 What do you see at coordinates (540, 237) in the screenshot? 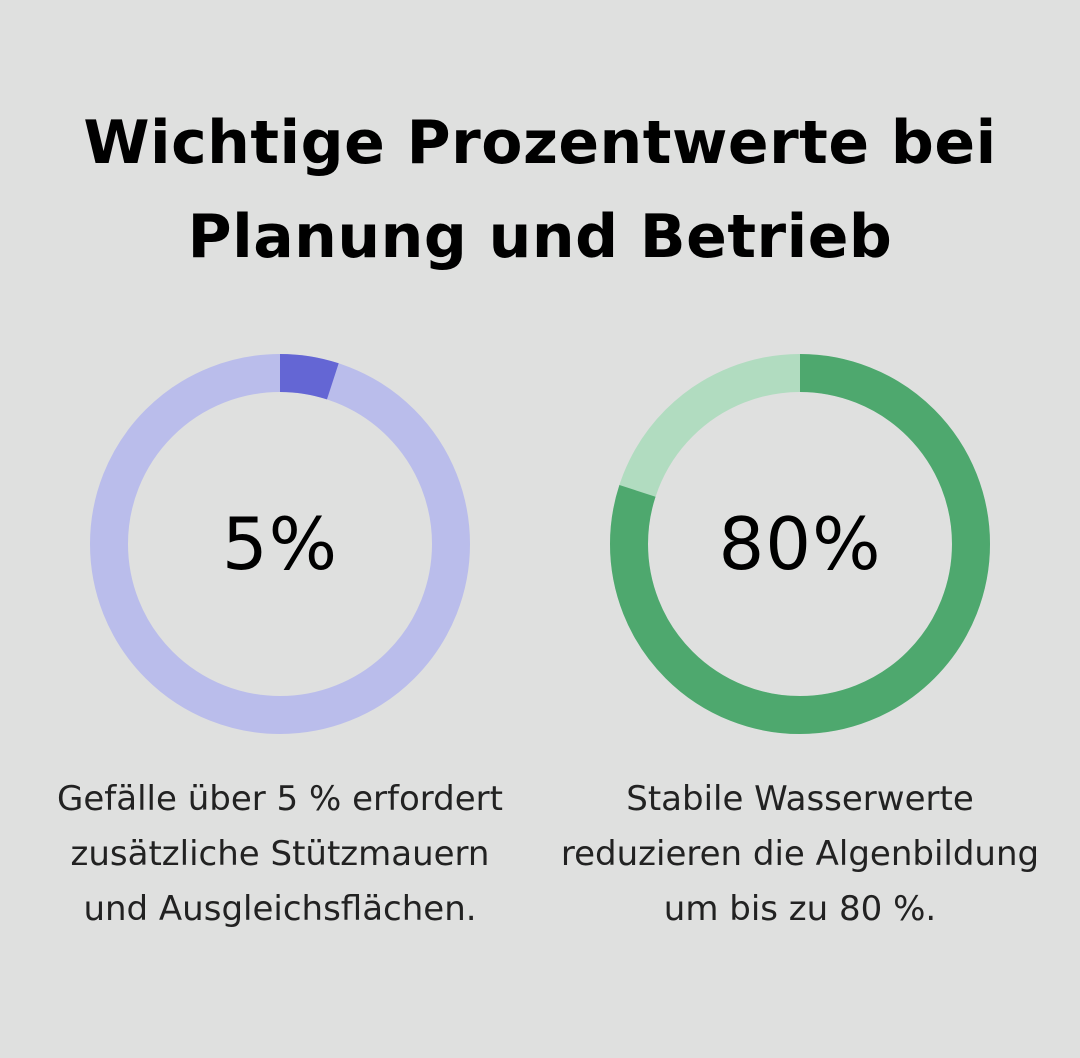
I see `title-line-2: Planung und Betrieb` at bounding box center [540, 237].